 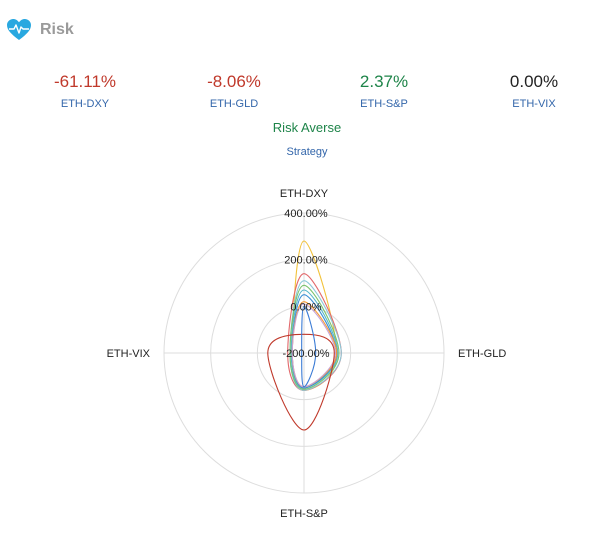 I want to click on radar-axis-label: ETH-GLD, so click(x=482, y=354).